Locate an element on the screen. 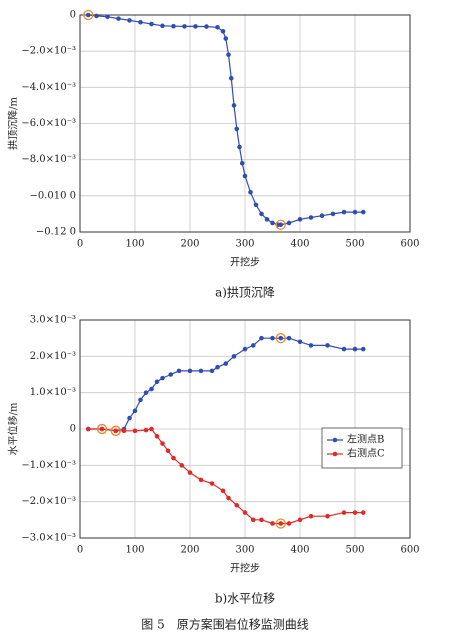 This screenshot has height=636, width=450. x-axis-label: 开挖步 is located at coordinates (245, 568).